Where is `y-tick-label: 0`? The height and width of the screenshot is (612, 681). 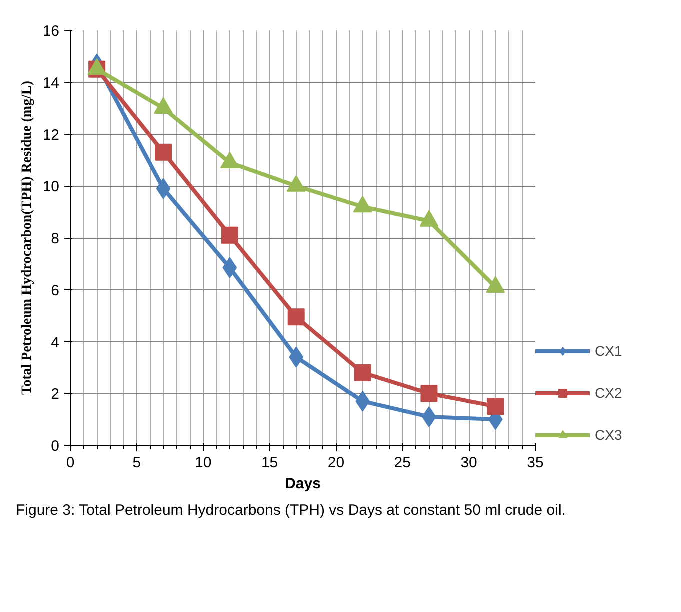 y-tick-label: 0 is located at coordinates (55, 446).